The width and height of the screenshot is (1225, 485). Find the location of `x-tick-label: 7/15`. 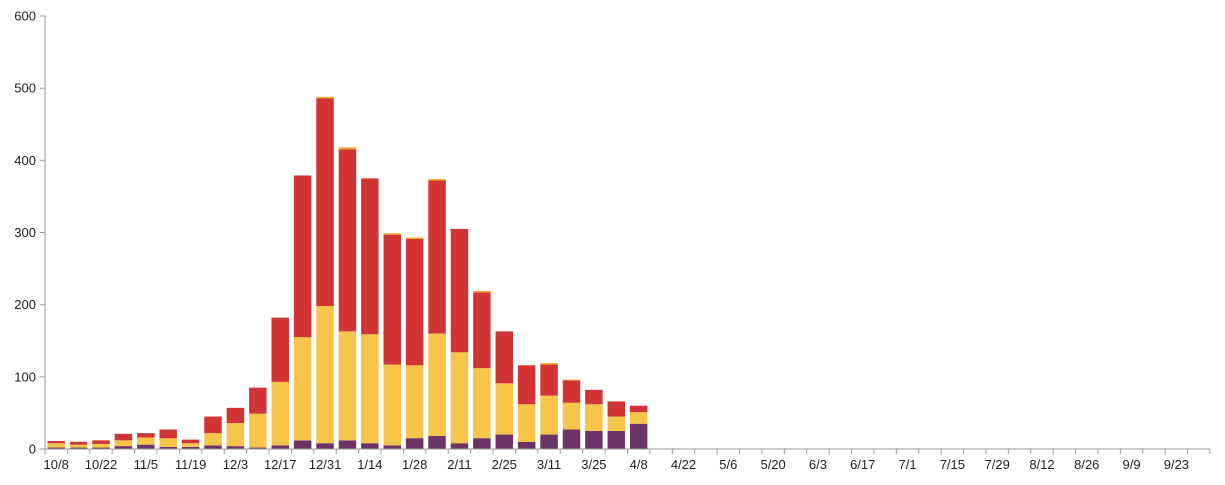

x-tick-label: 7/15 is located at coordinates (952, 464).